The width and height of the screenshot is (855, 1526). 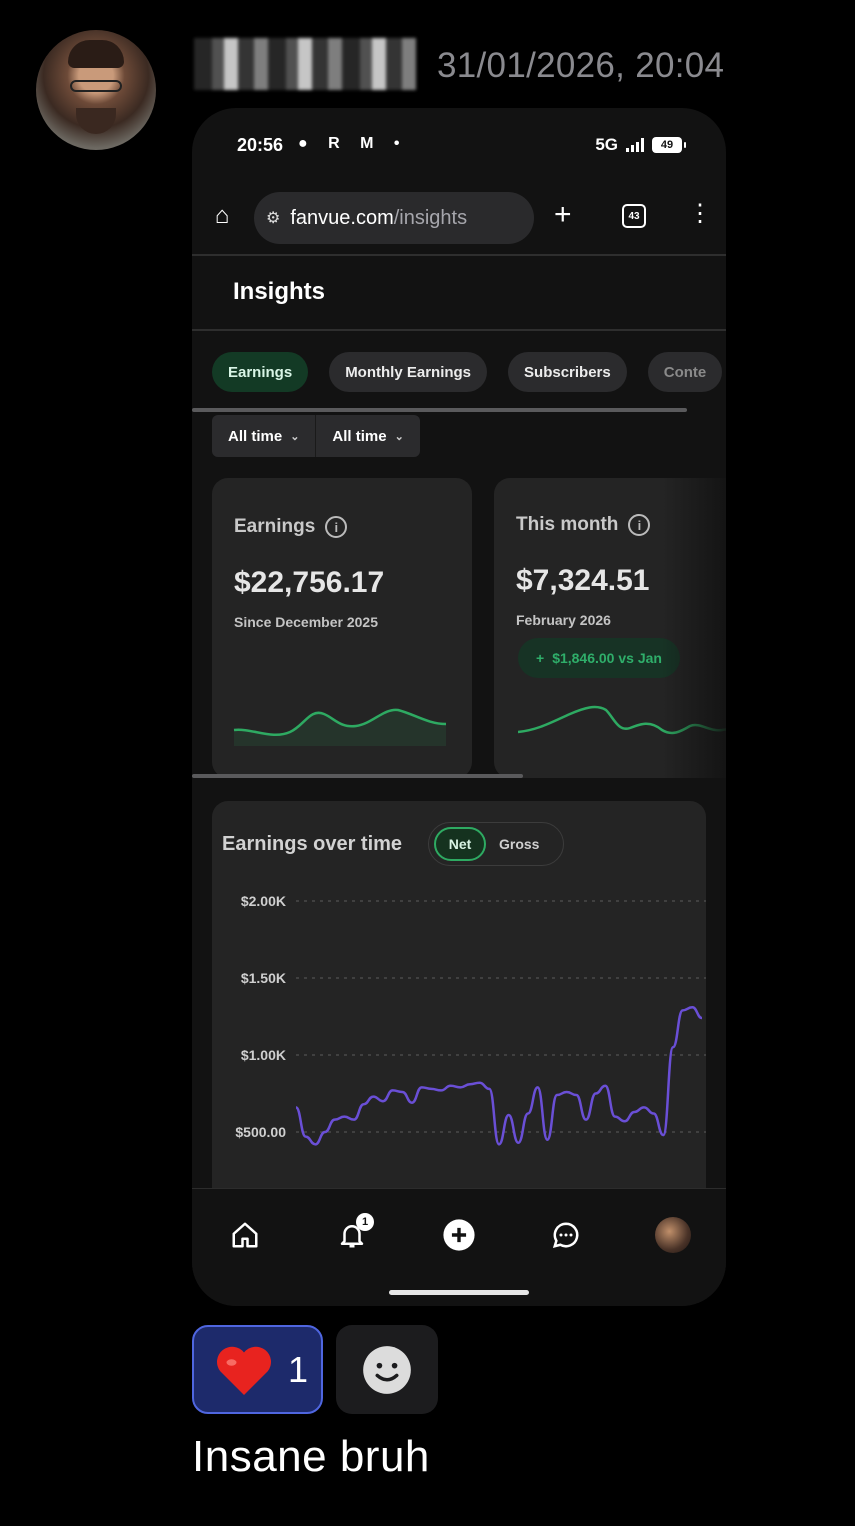 I want to click on y-tick-label: $1.50K, so click(x=263, y=978).